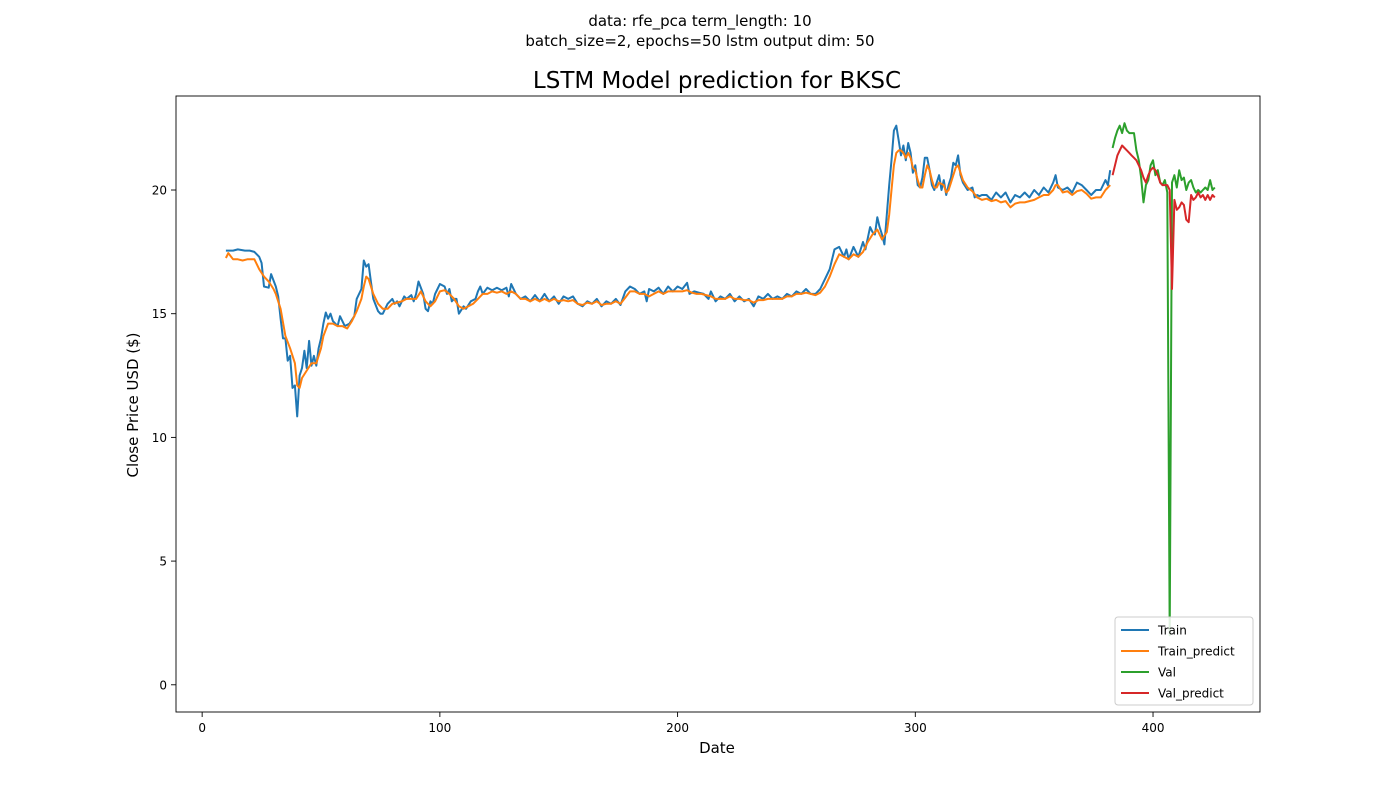 The width and height of the screenshot is (1400, 800). Describe the element at coordinates (159, 314) in the screenshot. I see `y-tick-label: 15` at that location.